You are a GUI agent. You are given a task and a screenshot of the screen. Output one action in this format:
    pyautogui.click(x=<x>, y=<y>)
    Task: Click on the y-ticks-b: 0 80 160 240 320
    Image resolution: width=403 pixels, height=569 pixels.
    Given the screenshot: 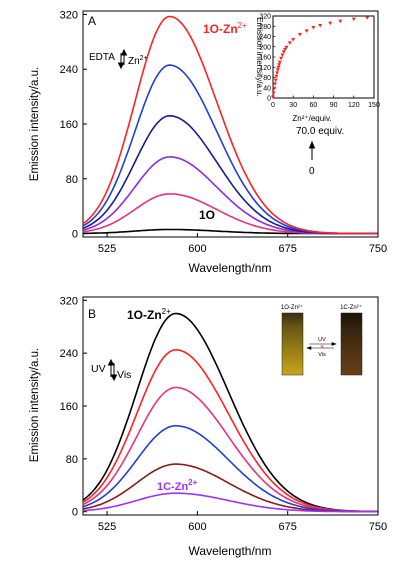 What is the action you would take?
    pyautogui.click(x=73, y=407)
    